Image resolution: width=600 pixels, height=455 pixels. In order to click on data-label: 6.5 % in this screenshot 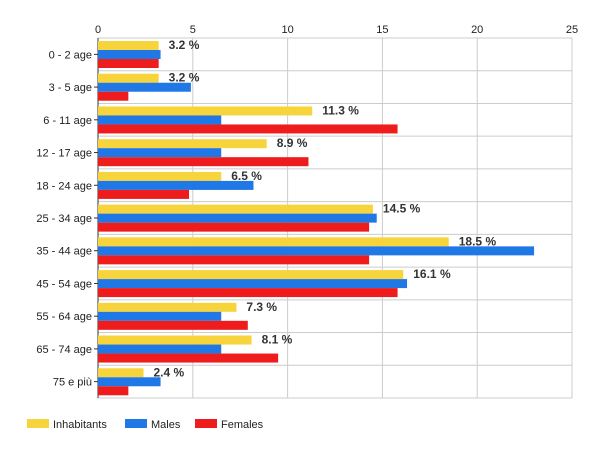, I will do `click(246, 176)`.